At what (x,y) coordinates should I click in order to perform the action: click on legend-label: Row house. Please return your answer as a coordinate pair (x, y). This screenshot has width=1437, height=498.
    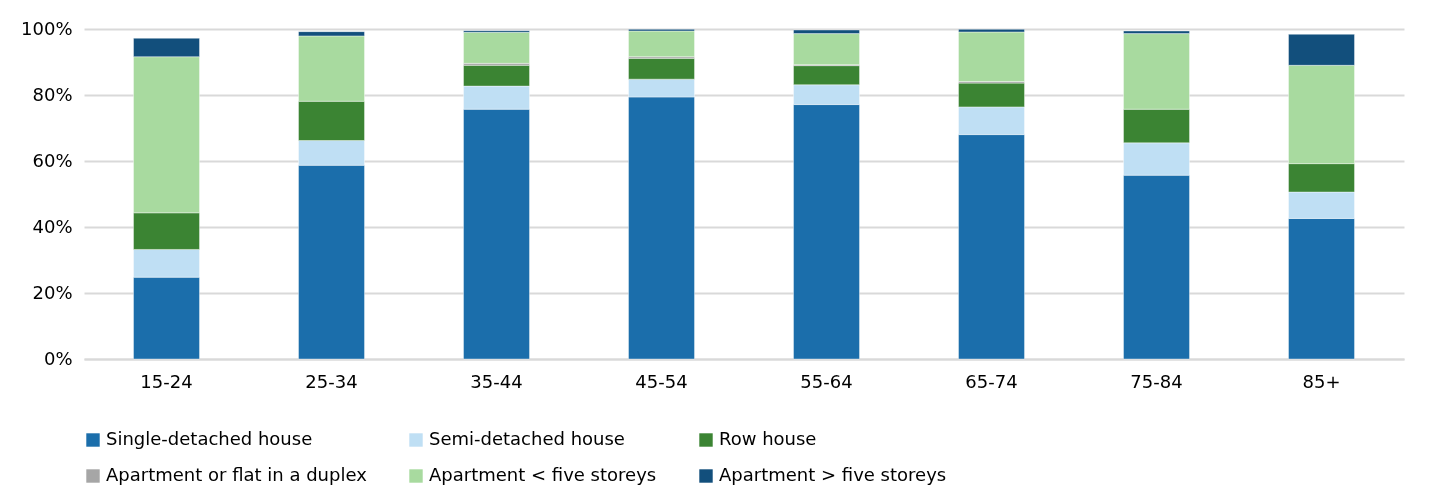
    Looking at the image, I should click on (768, 438).